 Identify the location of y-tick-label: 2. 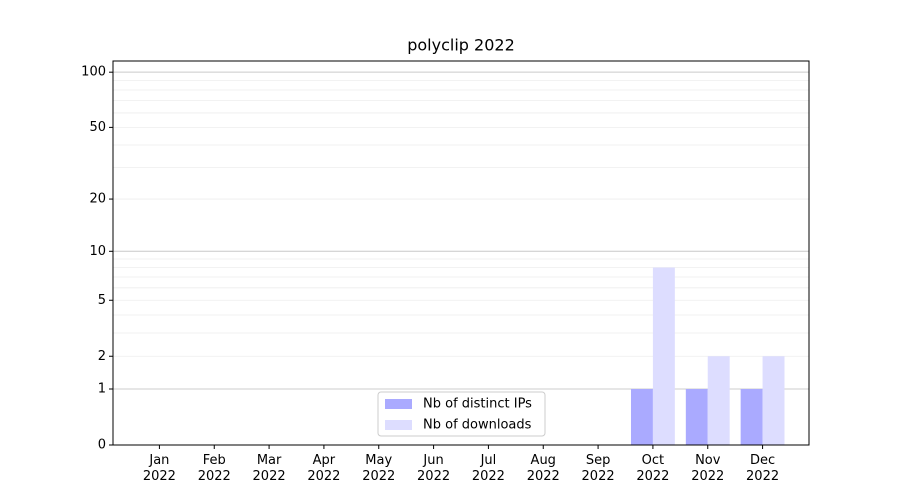
(102, 356).